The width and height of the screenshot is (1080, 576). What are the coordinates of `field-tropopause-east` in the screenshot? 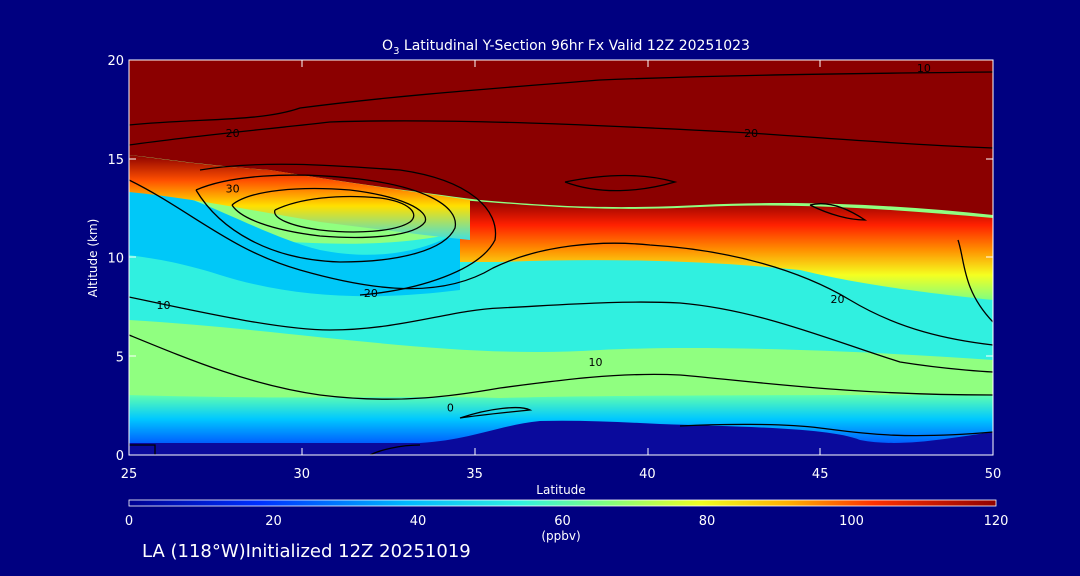 It's located at (726, 250).